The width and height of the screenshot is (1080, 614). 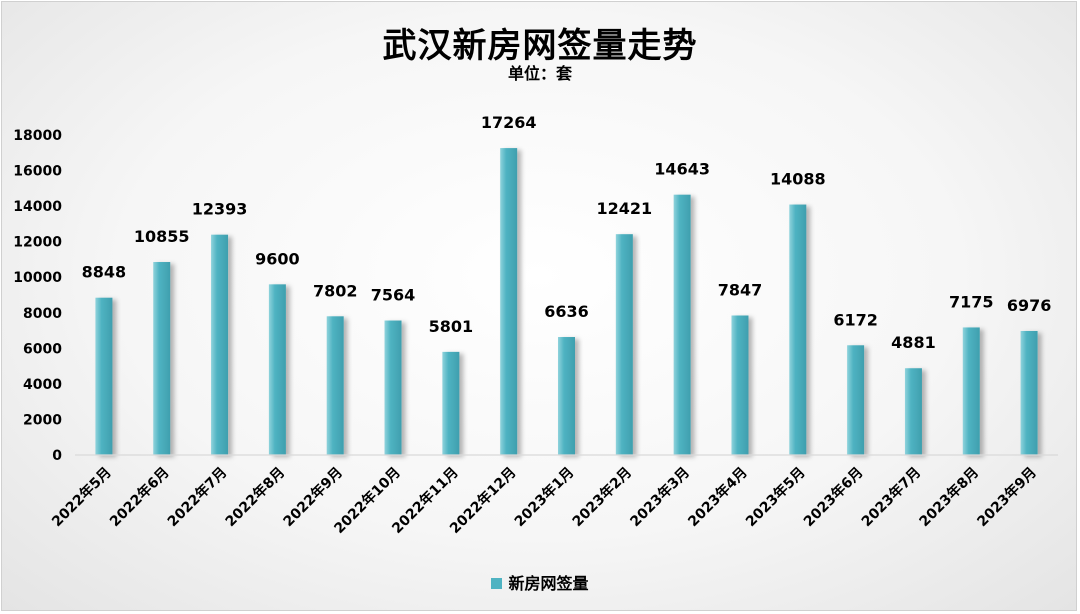 I want to click on y-tick-label: 2000, so click(x=42, y=420).